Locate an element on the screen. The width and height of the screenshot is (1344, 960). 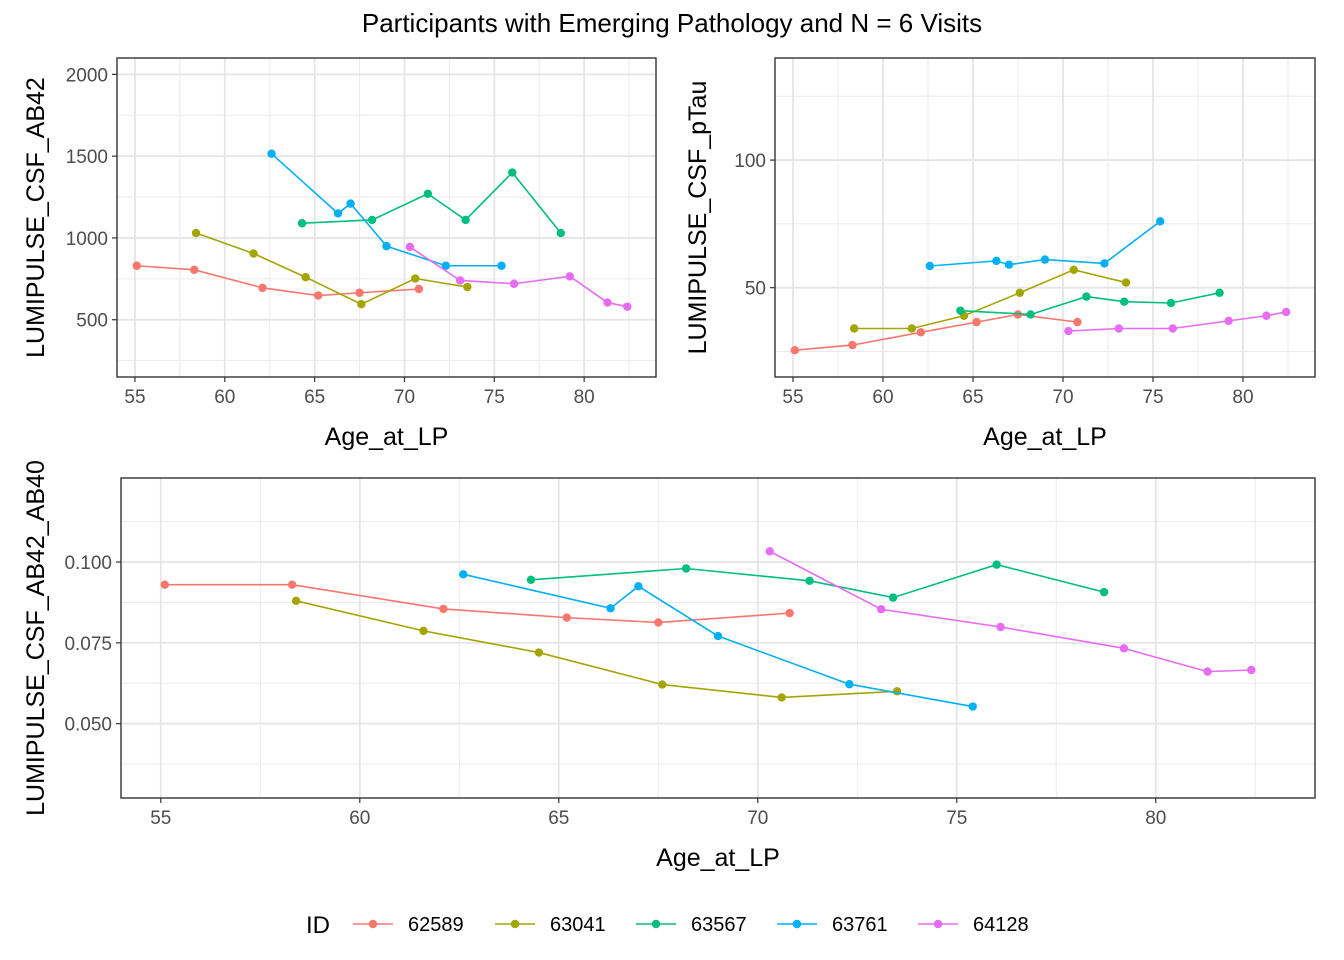
y-axis-title: LUMIPULSE_CSF_AB42_AB40 is located at coordinates (36, 638).